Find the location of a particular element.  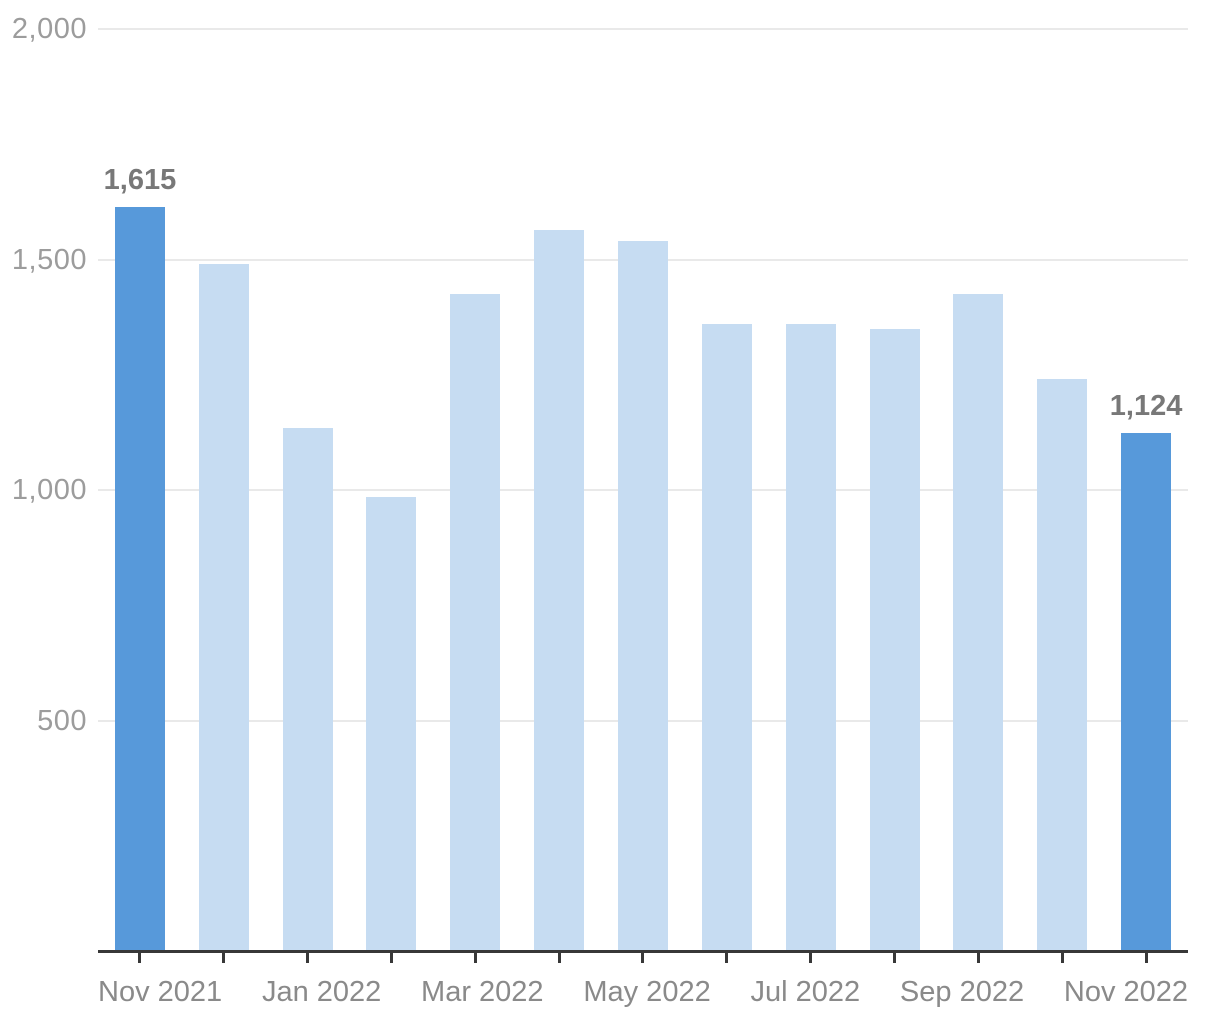

x-label-slot-nov-2022: Nov 2022 is located at coordinates (1126, 992).